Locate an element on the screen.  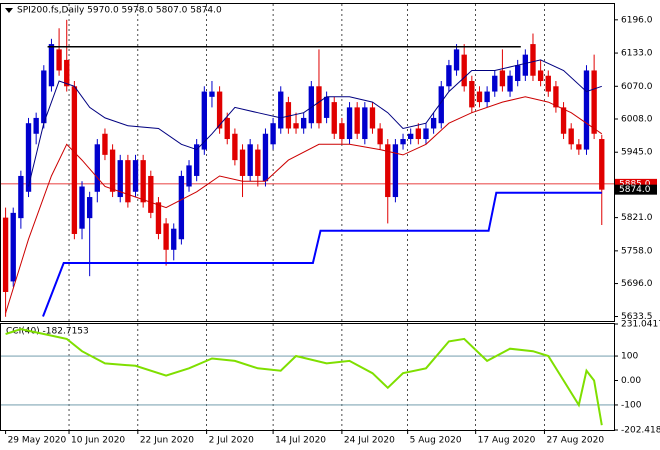
y-tick-label: 0.00 is located at coordinates (631, 381).